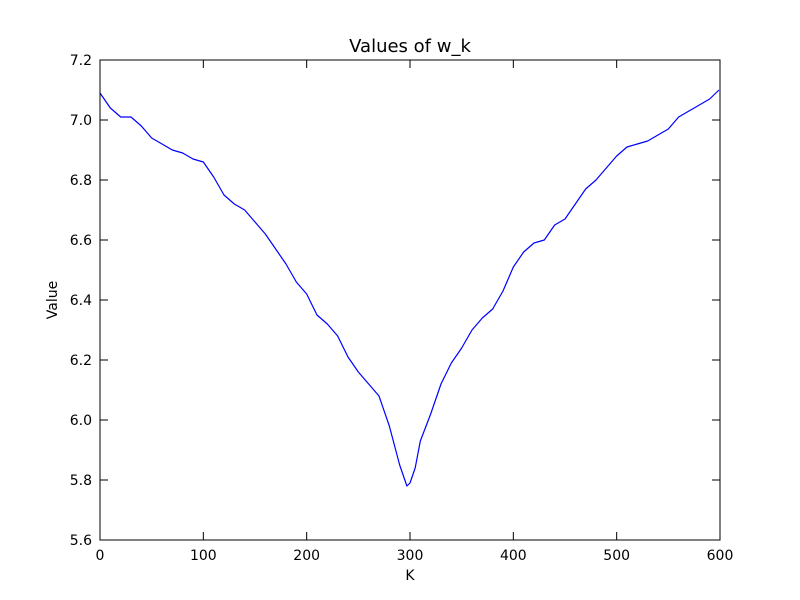  I want to click on x-tick-label: 100, so click(203, 556).